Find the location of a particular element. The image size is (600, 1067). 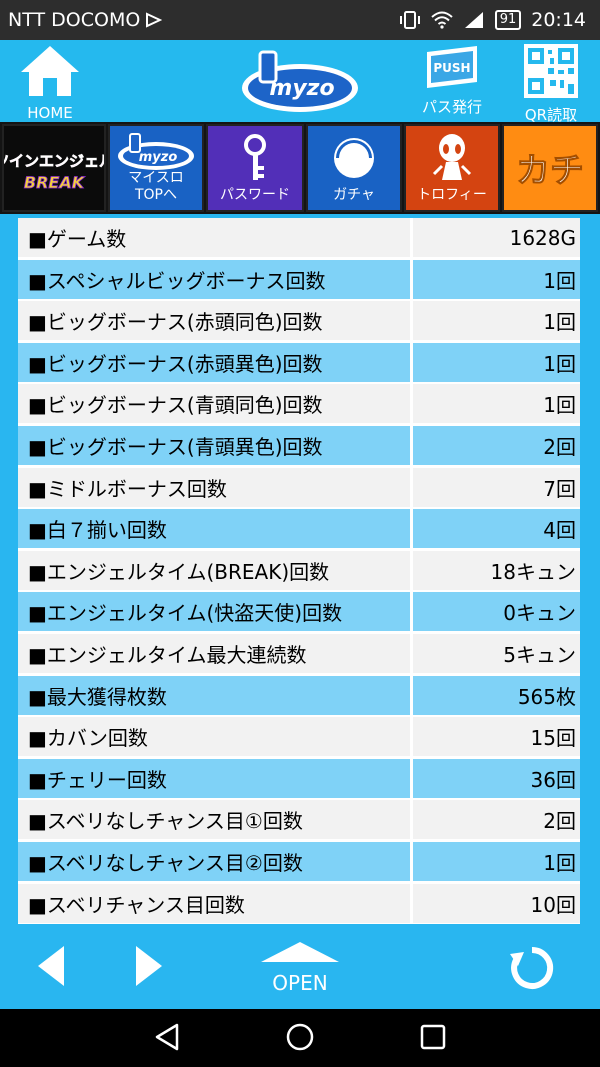

qr-read-button: QR読取 is located at coordinates (551, 84).